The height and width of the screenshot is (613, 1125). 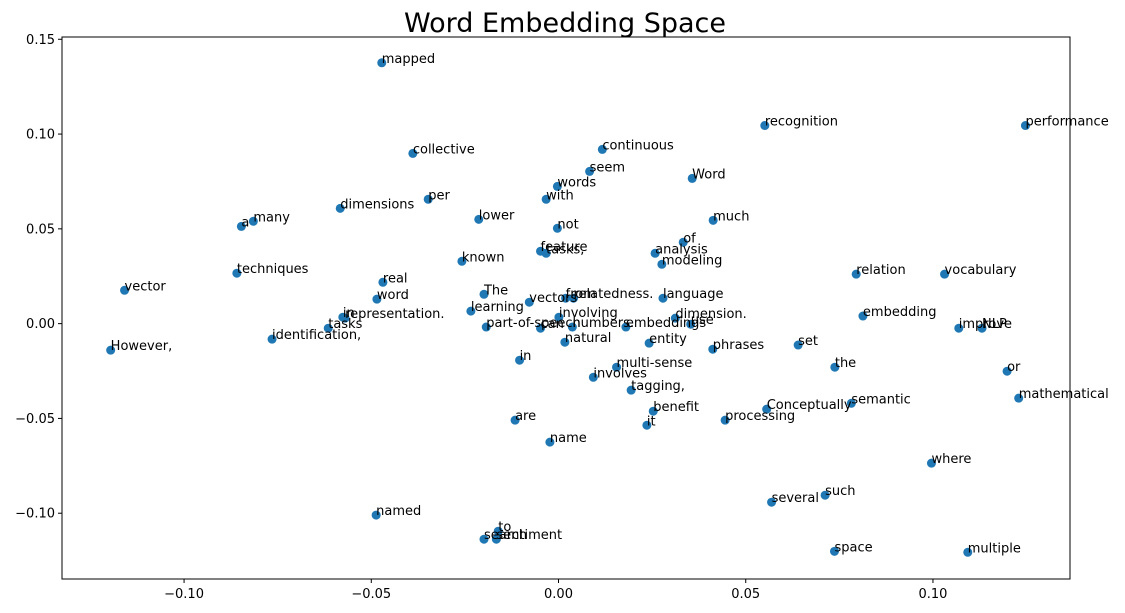 What do you see at coordinates (840, 491) in the screenshot?
I see `point-label: such` at bounding box center [840, 491].